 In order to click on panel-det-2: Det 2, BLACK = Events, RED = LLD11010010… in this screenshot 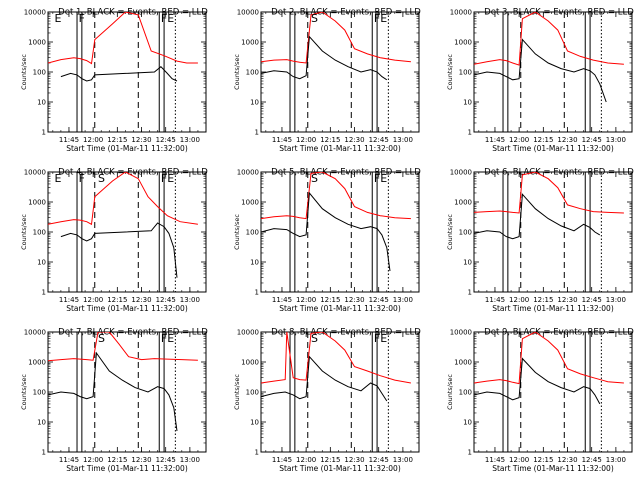, I will do `click(327, 81)`.